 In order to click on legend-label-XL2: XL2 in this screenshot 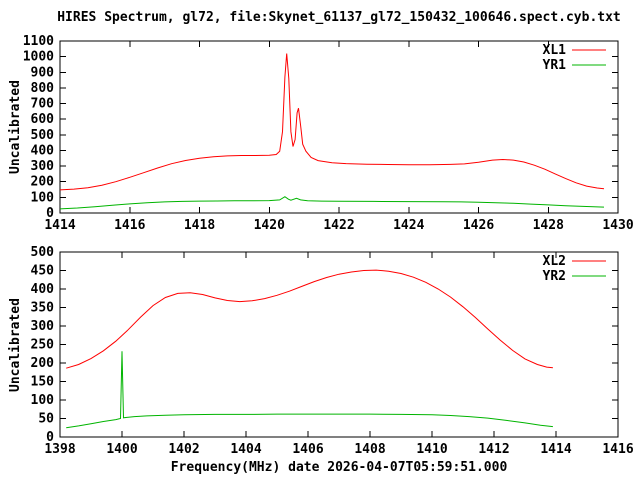, I will do `click(554, 261)`.